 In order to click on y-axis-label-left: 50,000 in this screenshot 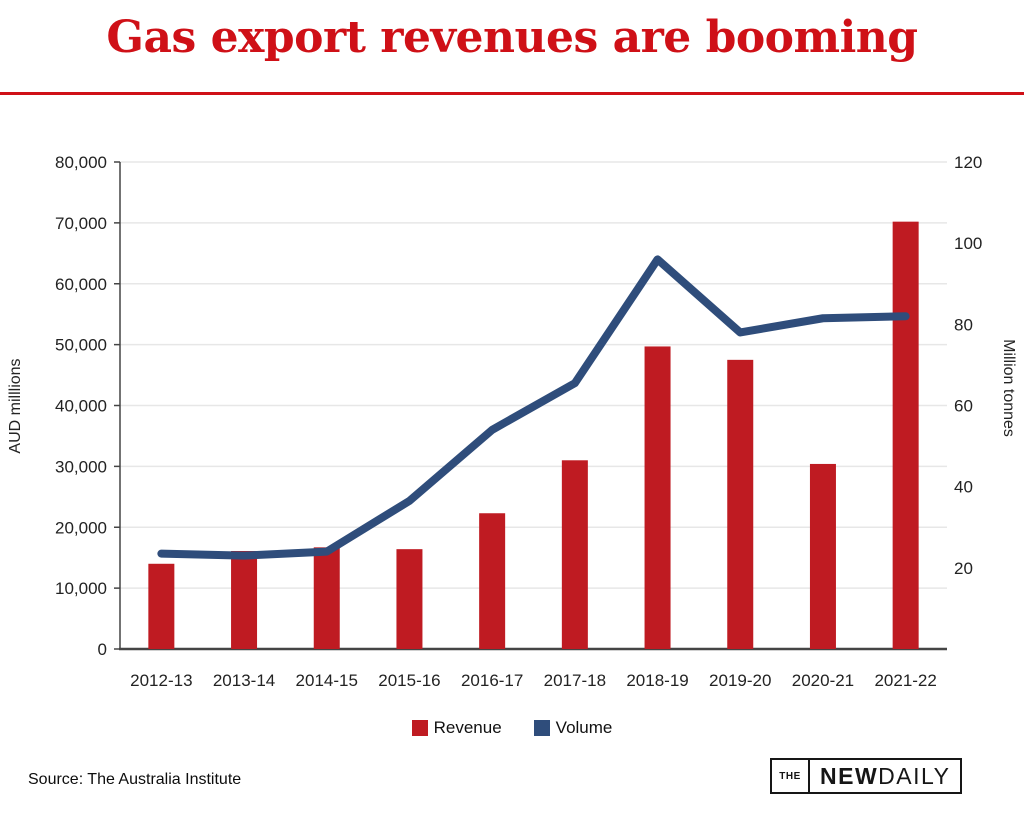, I will do `click(81, 345)`.